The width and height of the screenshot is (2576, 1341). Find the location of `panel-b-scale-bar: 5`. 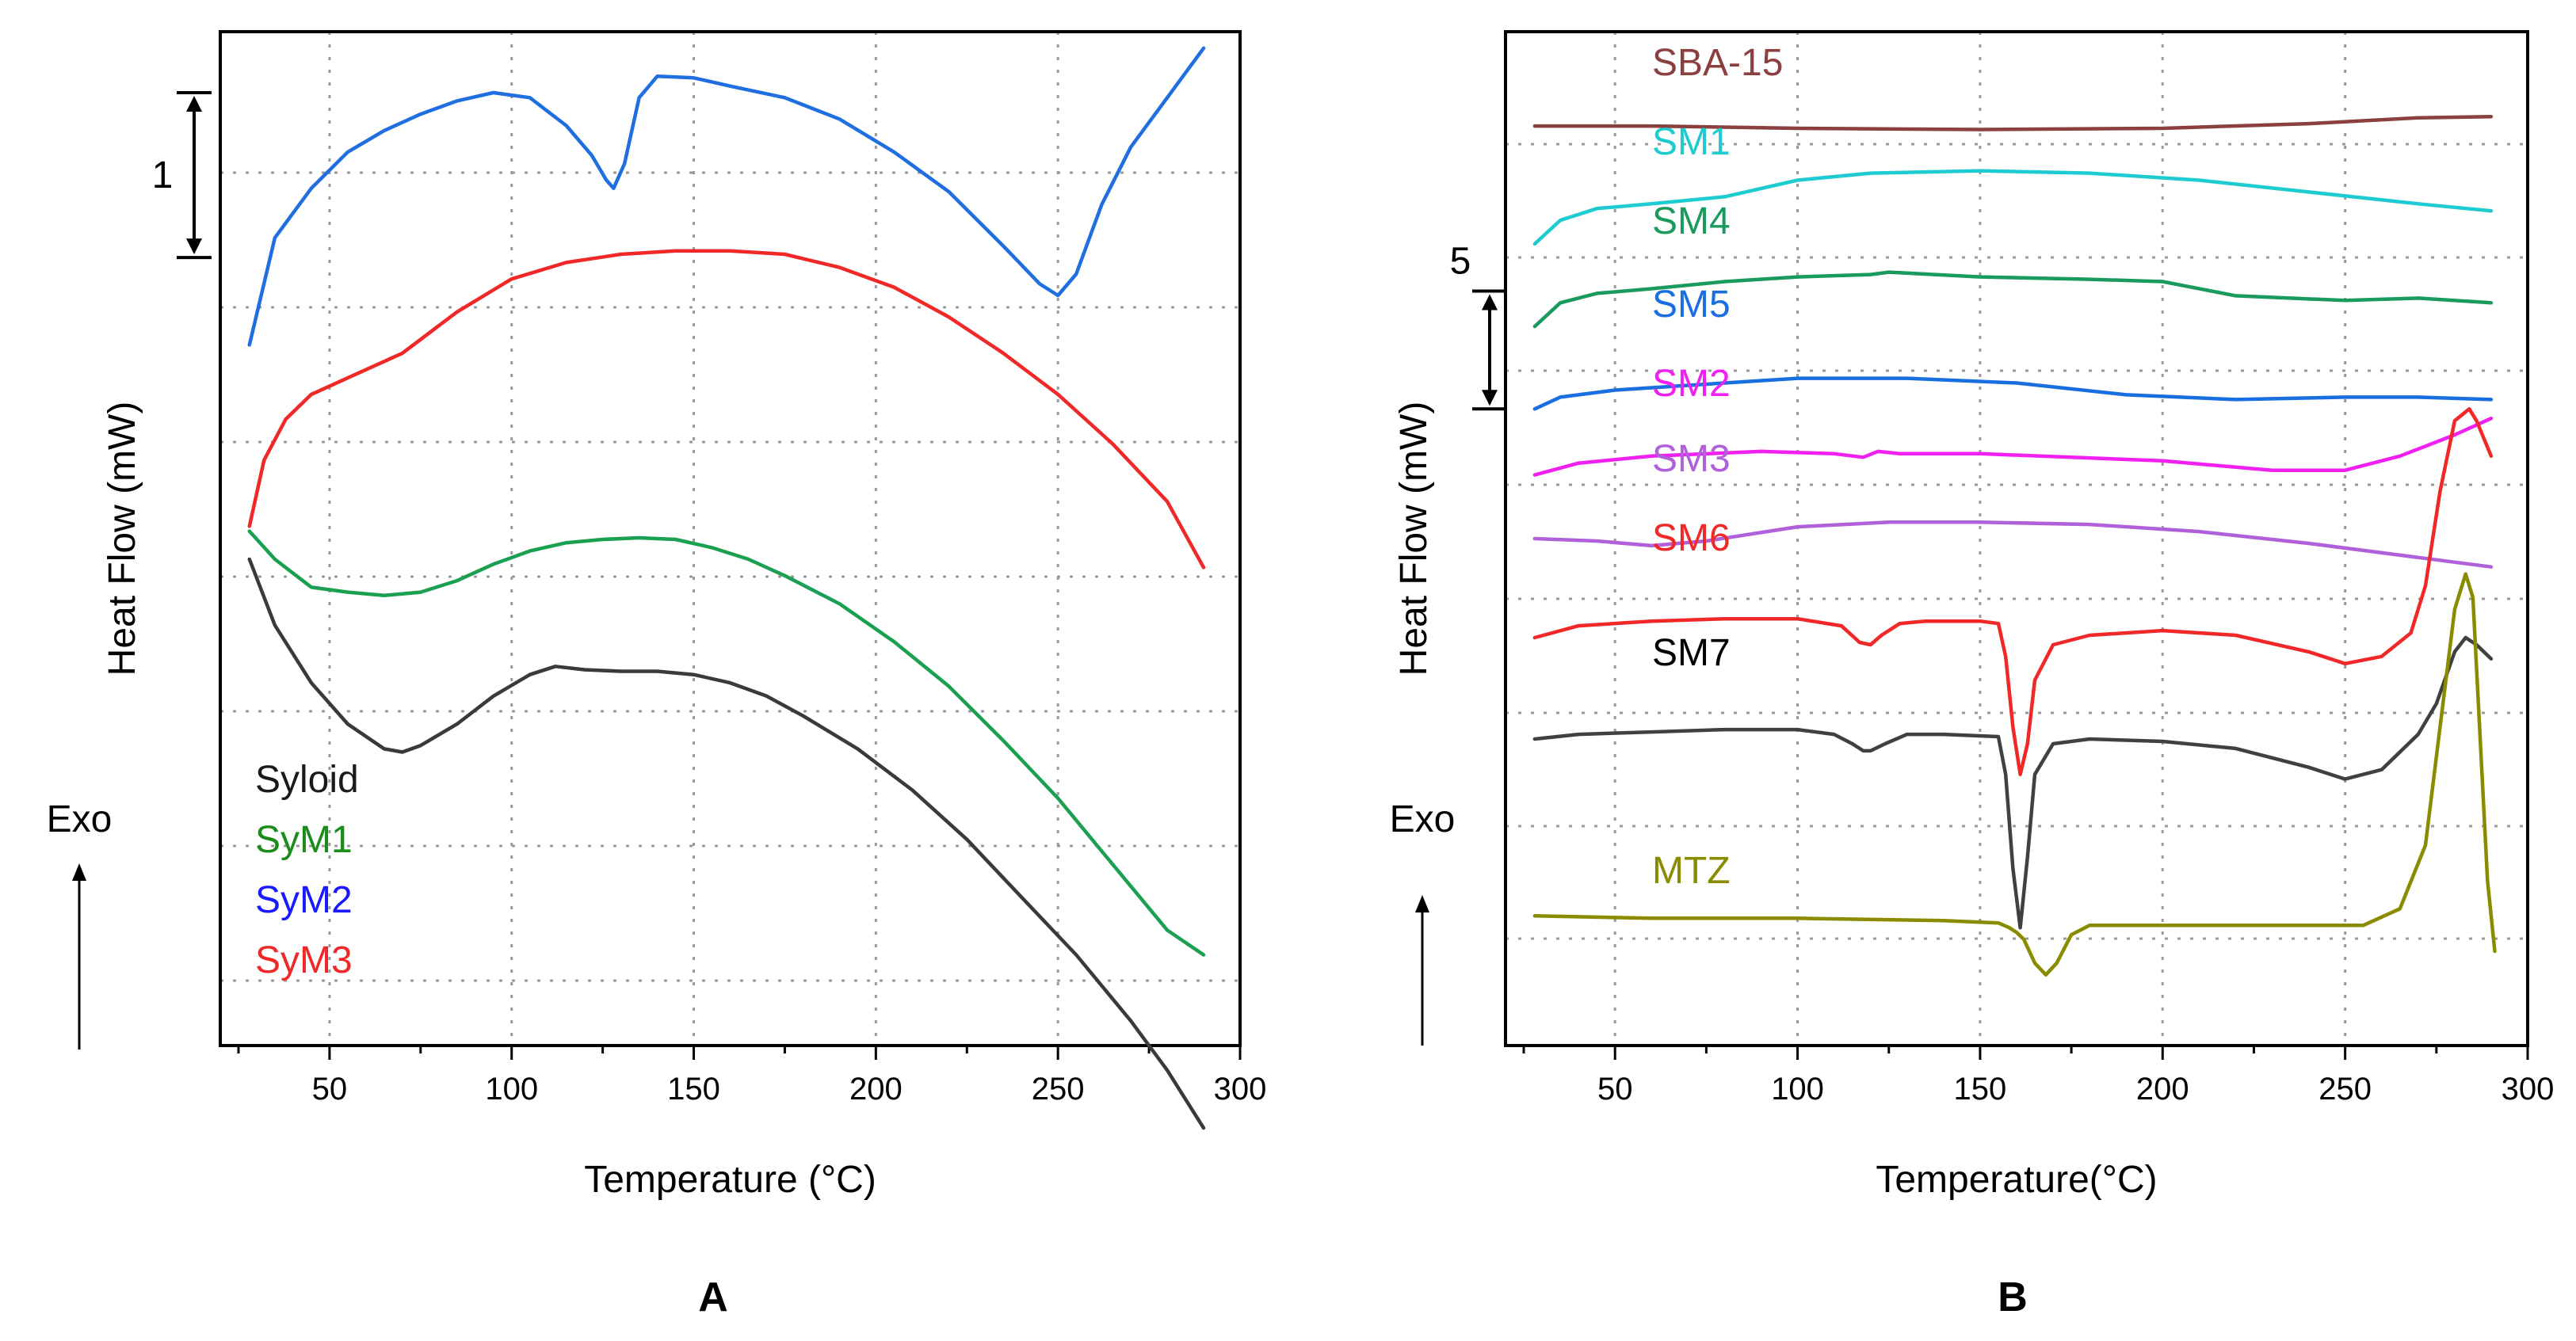

panel-b-scale-bar: 5 is located at coordinates (1478, 326).